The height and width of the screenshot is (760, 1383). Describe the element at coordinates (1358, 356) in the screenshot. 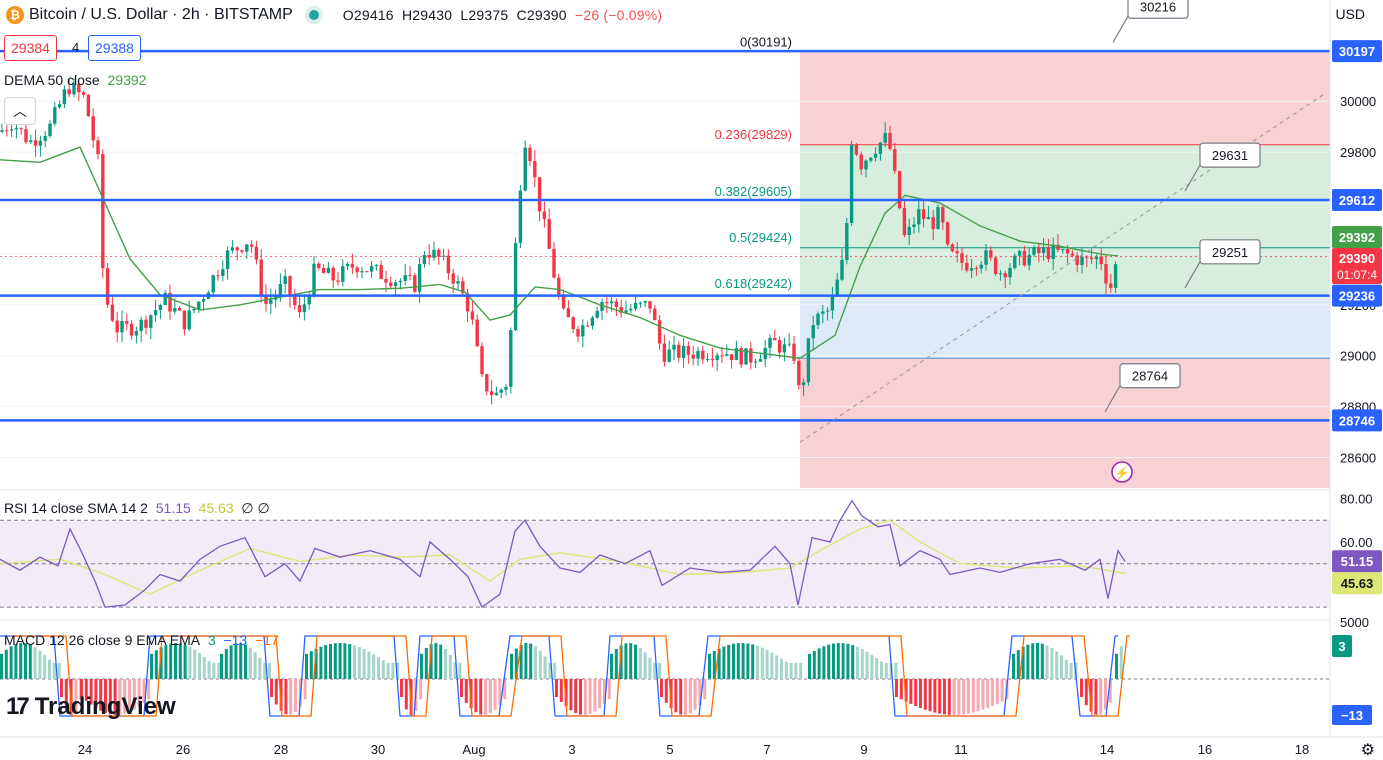

I see `y-tick-label: 29000` at that location.